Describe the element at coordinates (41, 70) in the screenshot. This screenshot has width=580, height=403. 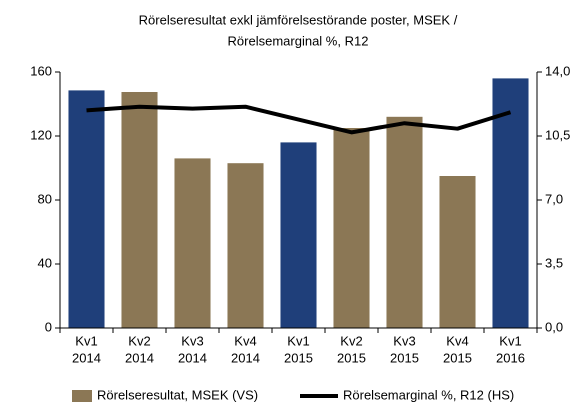
I see `y-tick-label: 160` at that location.